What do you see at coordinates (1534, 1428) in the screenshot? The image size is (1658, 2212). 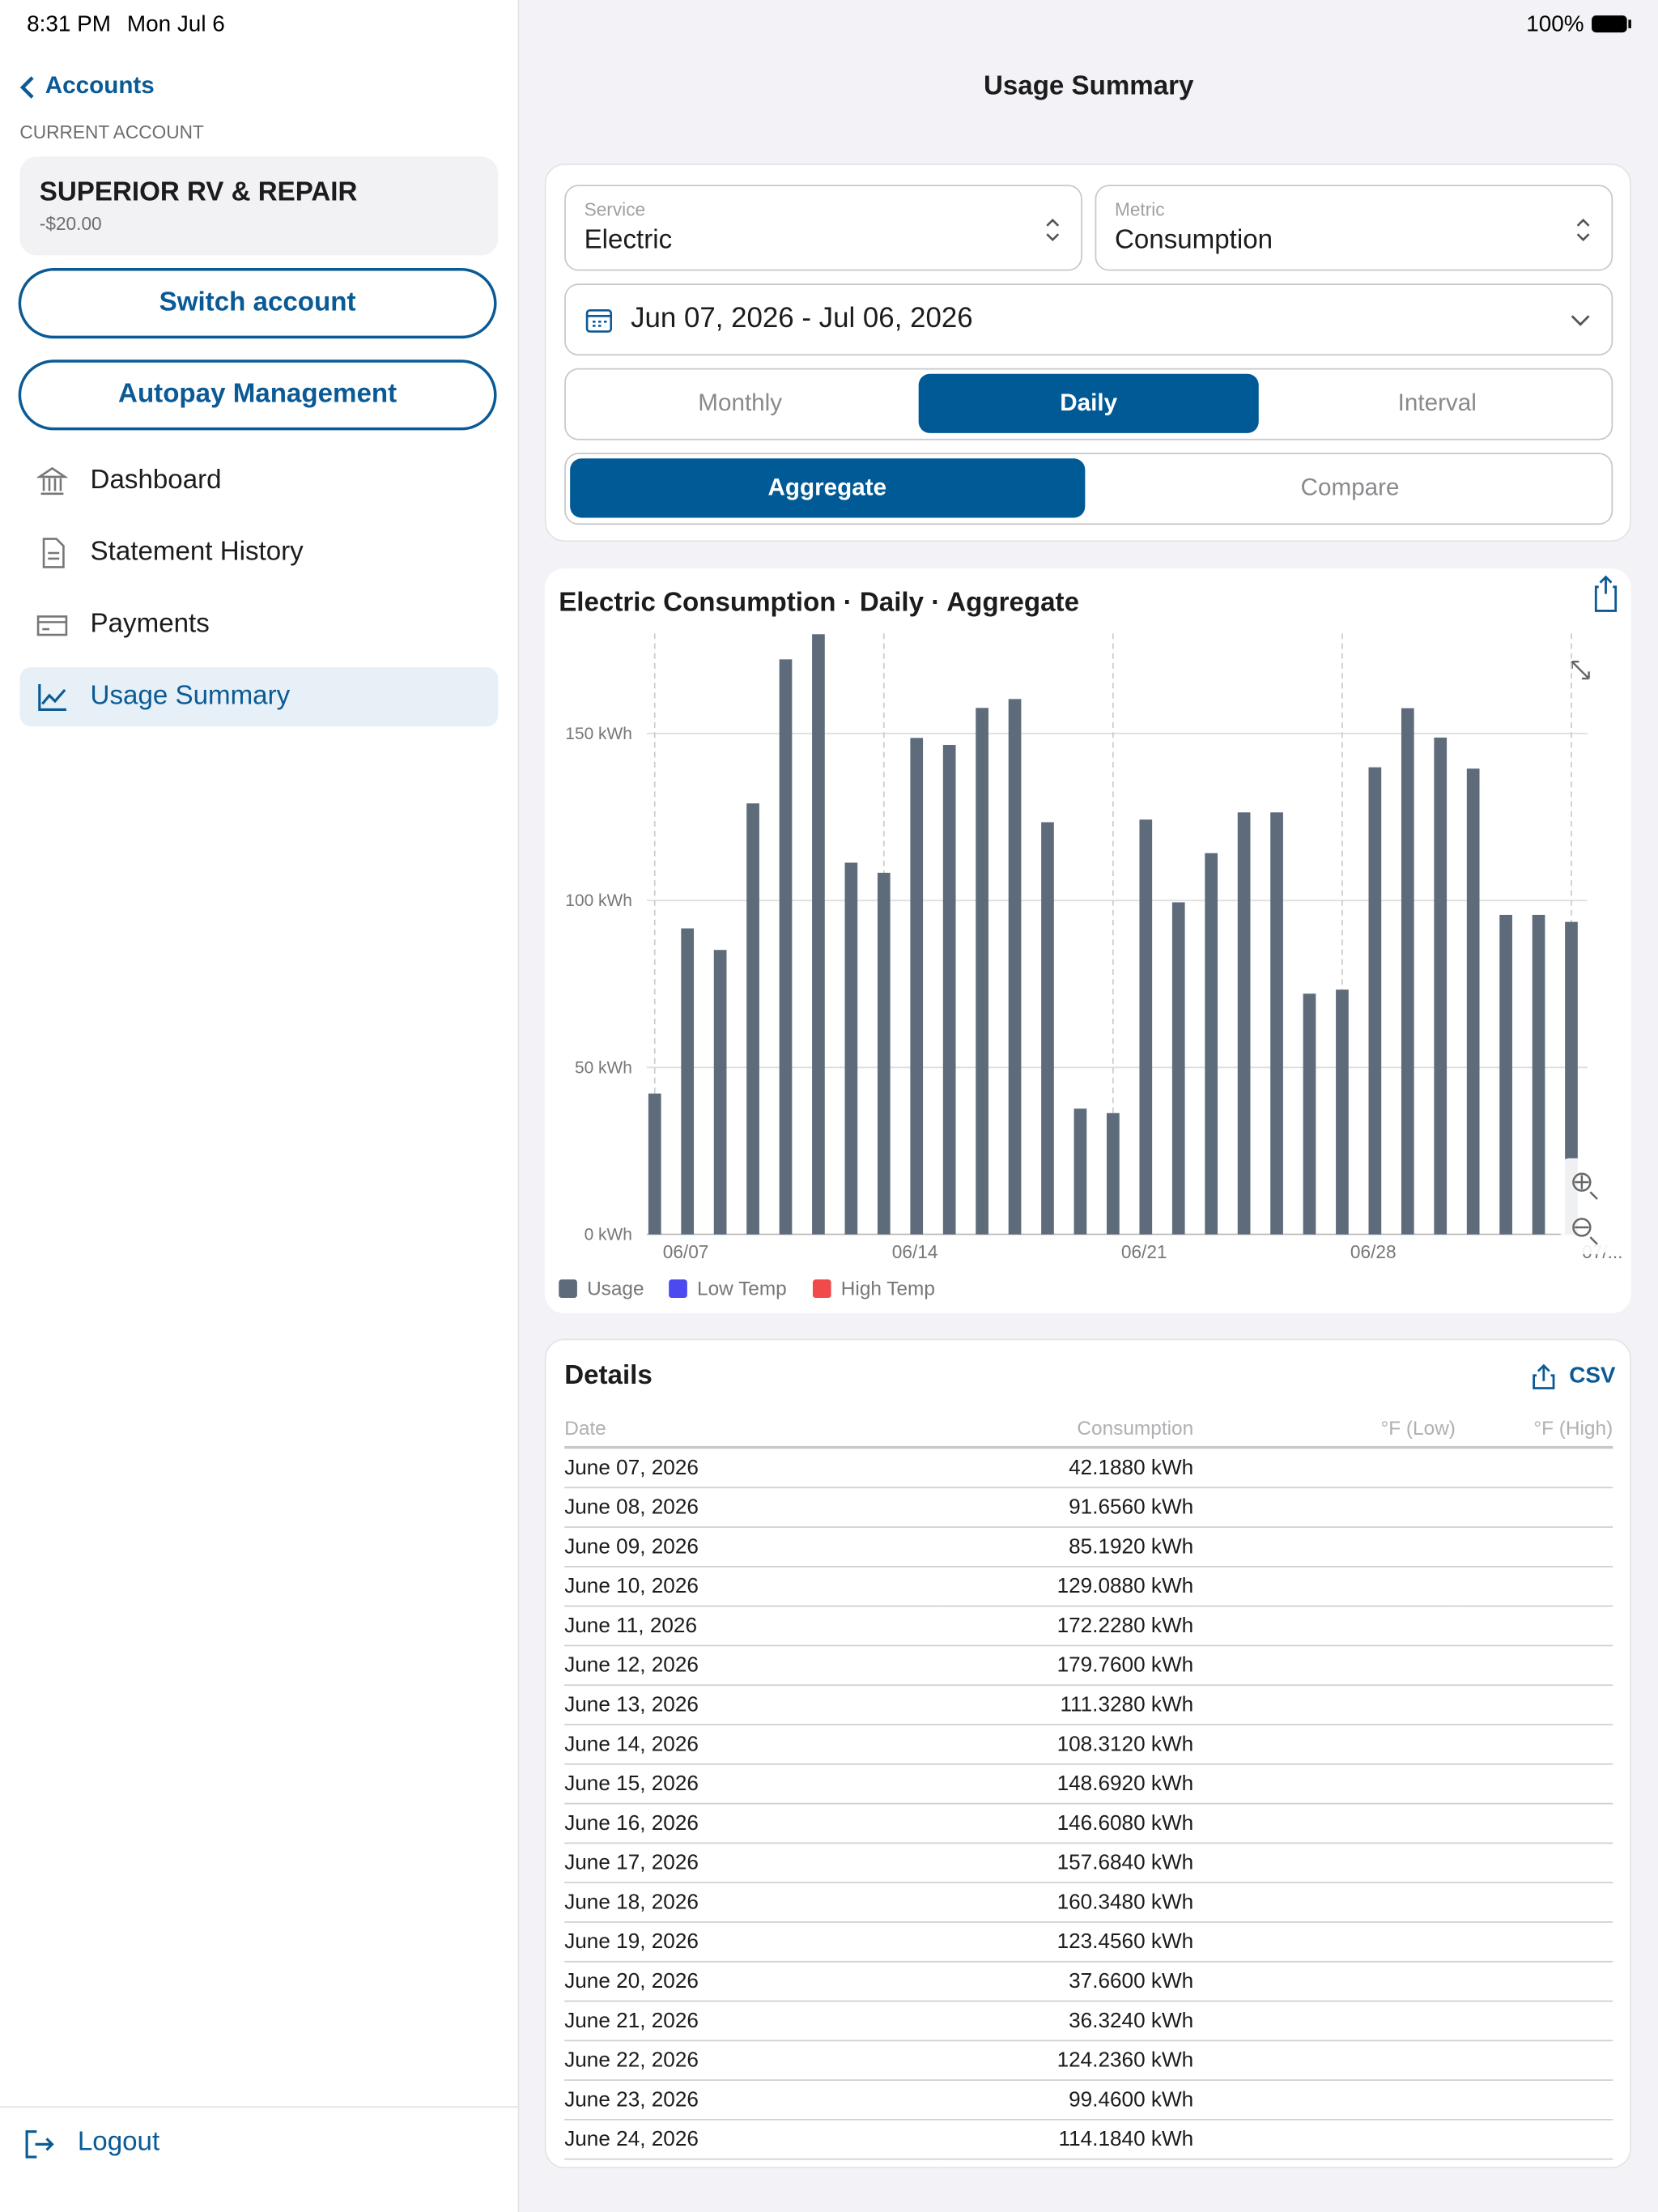 I see `column-header: °F (High)` at bounding box center [1534, 1428].